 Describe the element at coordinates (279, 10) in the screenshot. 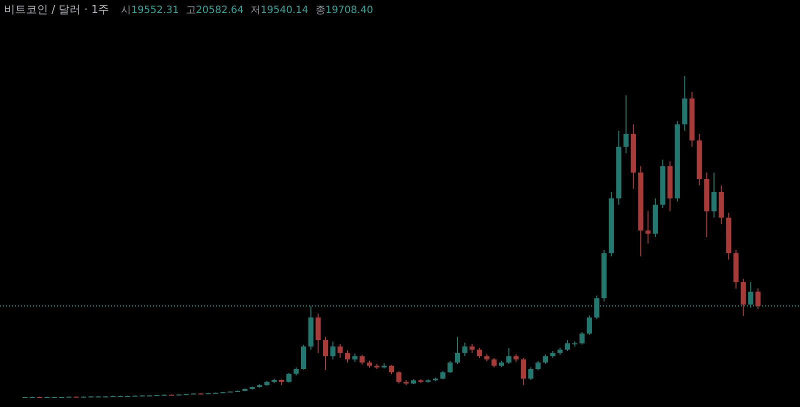

I see `annotation: 저19540.14` at that location.